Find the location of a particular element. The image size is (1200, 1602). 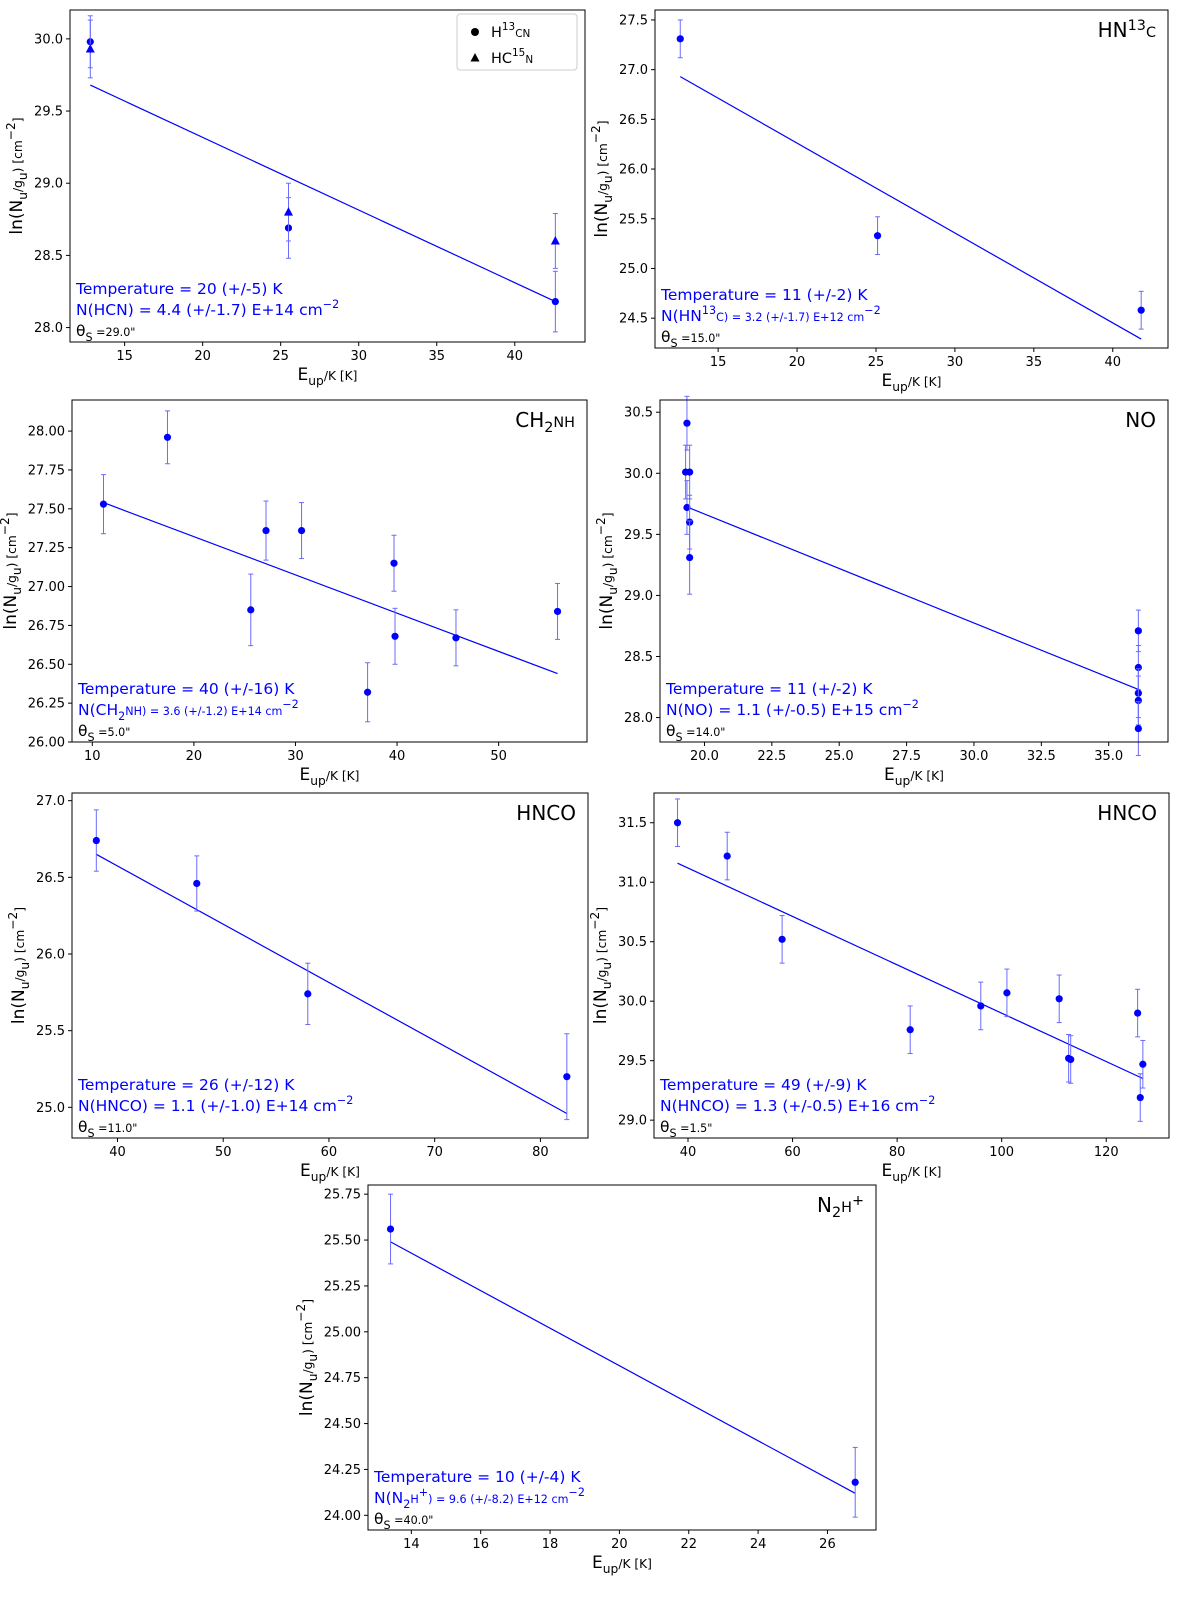

x-tick-label: 25 is located at coordinates (280, 356).